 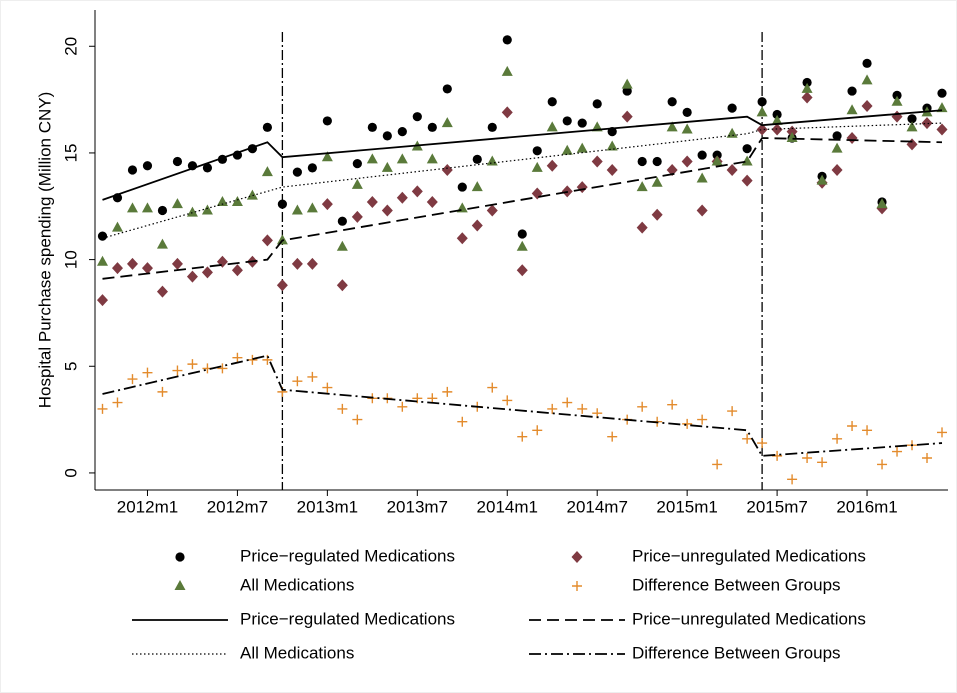 I want to click on x-tick-label: 2013m7, so click(x=417, y=506).